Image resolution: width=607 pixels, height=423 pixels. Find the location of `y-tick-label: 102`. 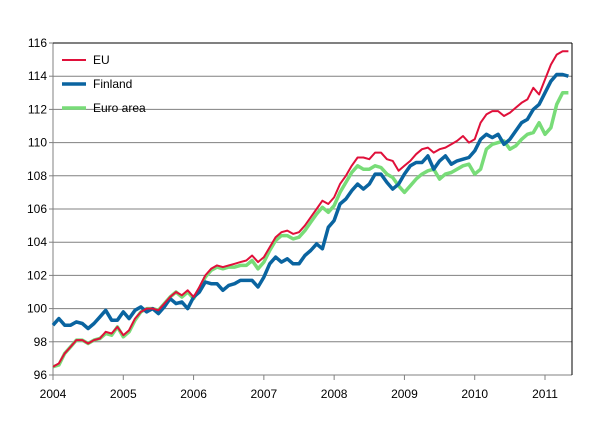

y-tick-label: 102 is located at coordinates (37, 275).